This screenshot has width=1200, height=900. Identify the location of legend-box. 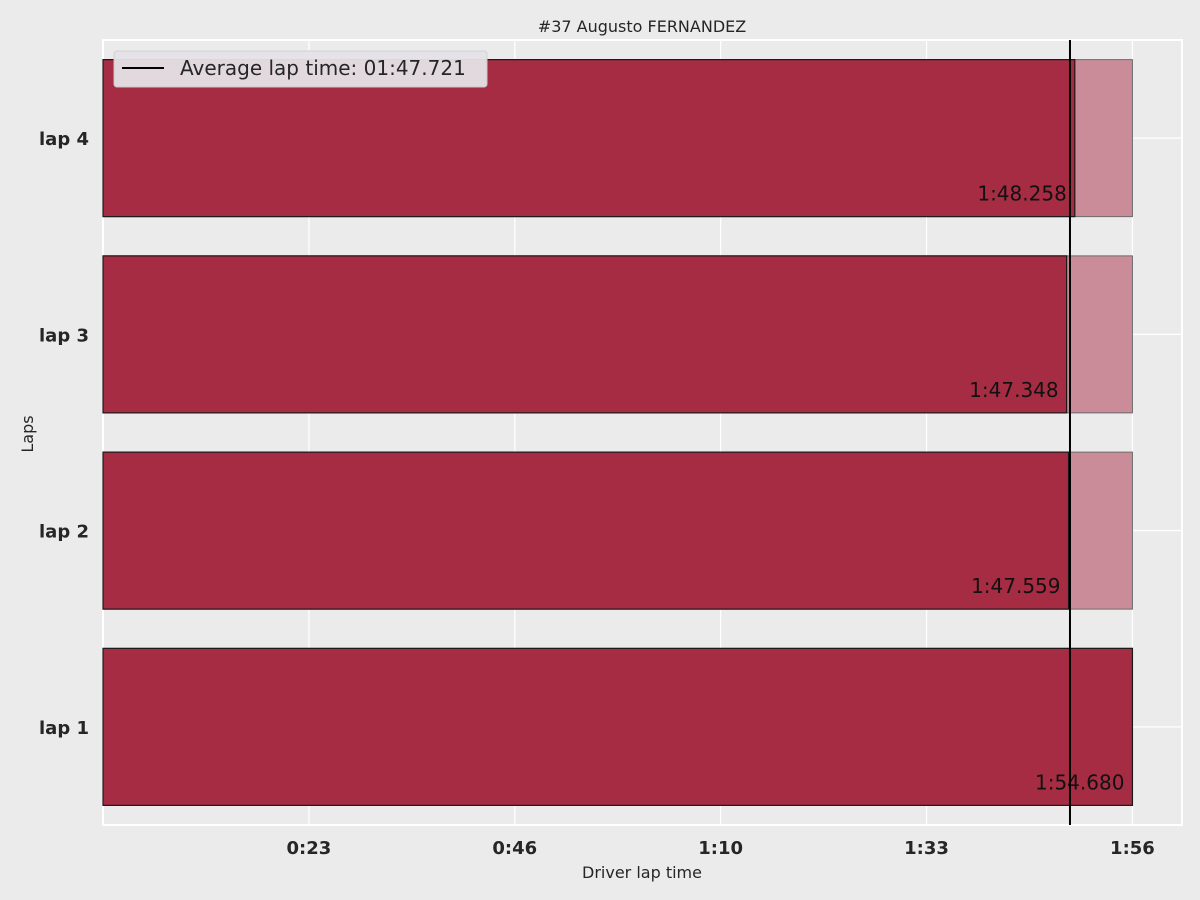
(300, 69).